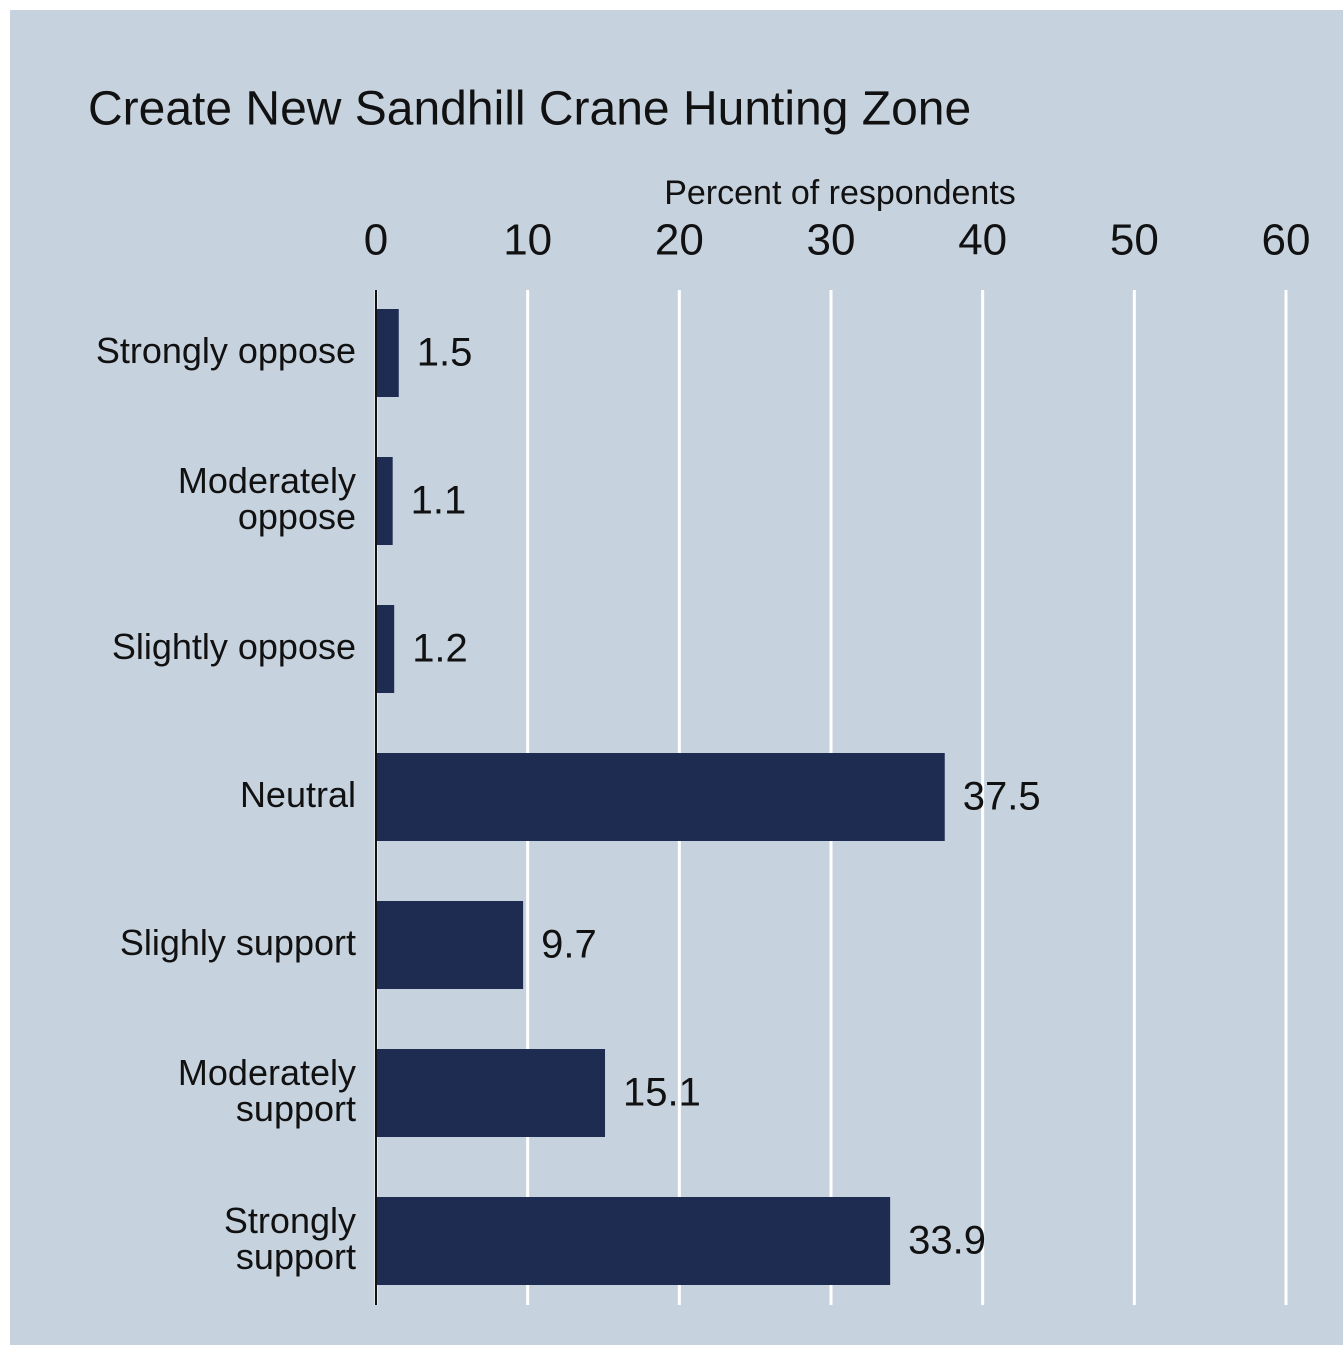 The width and height of the screenshot is (1343, 1347). Describe the element at coordinates (1286, 240) in the screenshot. I see `x-tick-label: 60` at that location.